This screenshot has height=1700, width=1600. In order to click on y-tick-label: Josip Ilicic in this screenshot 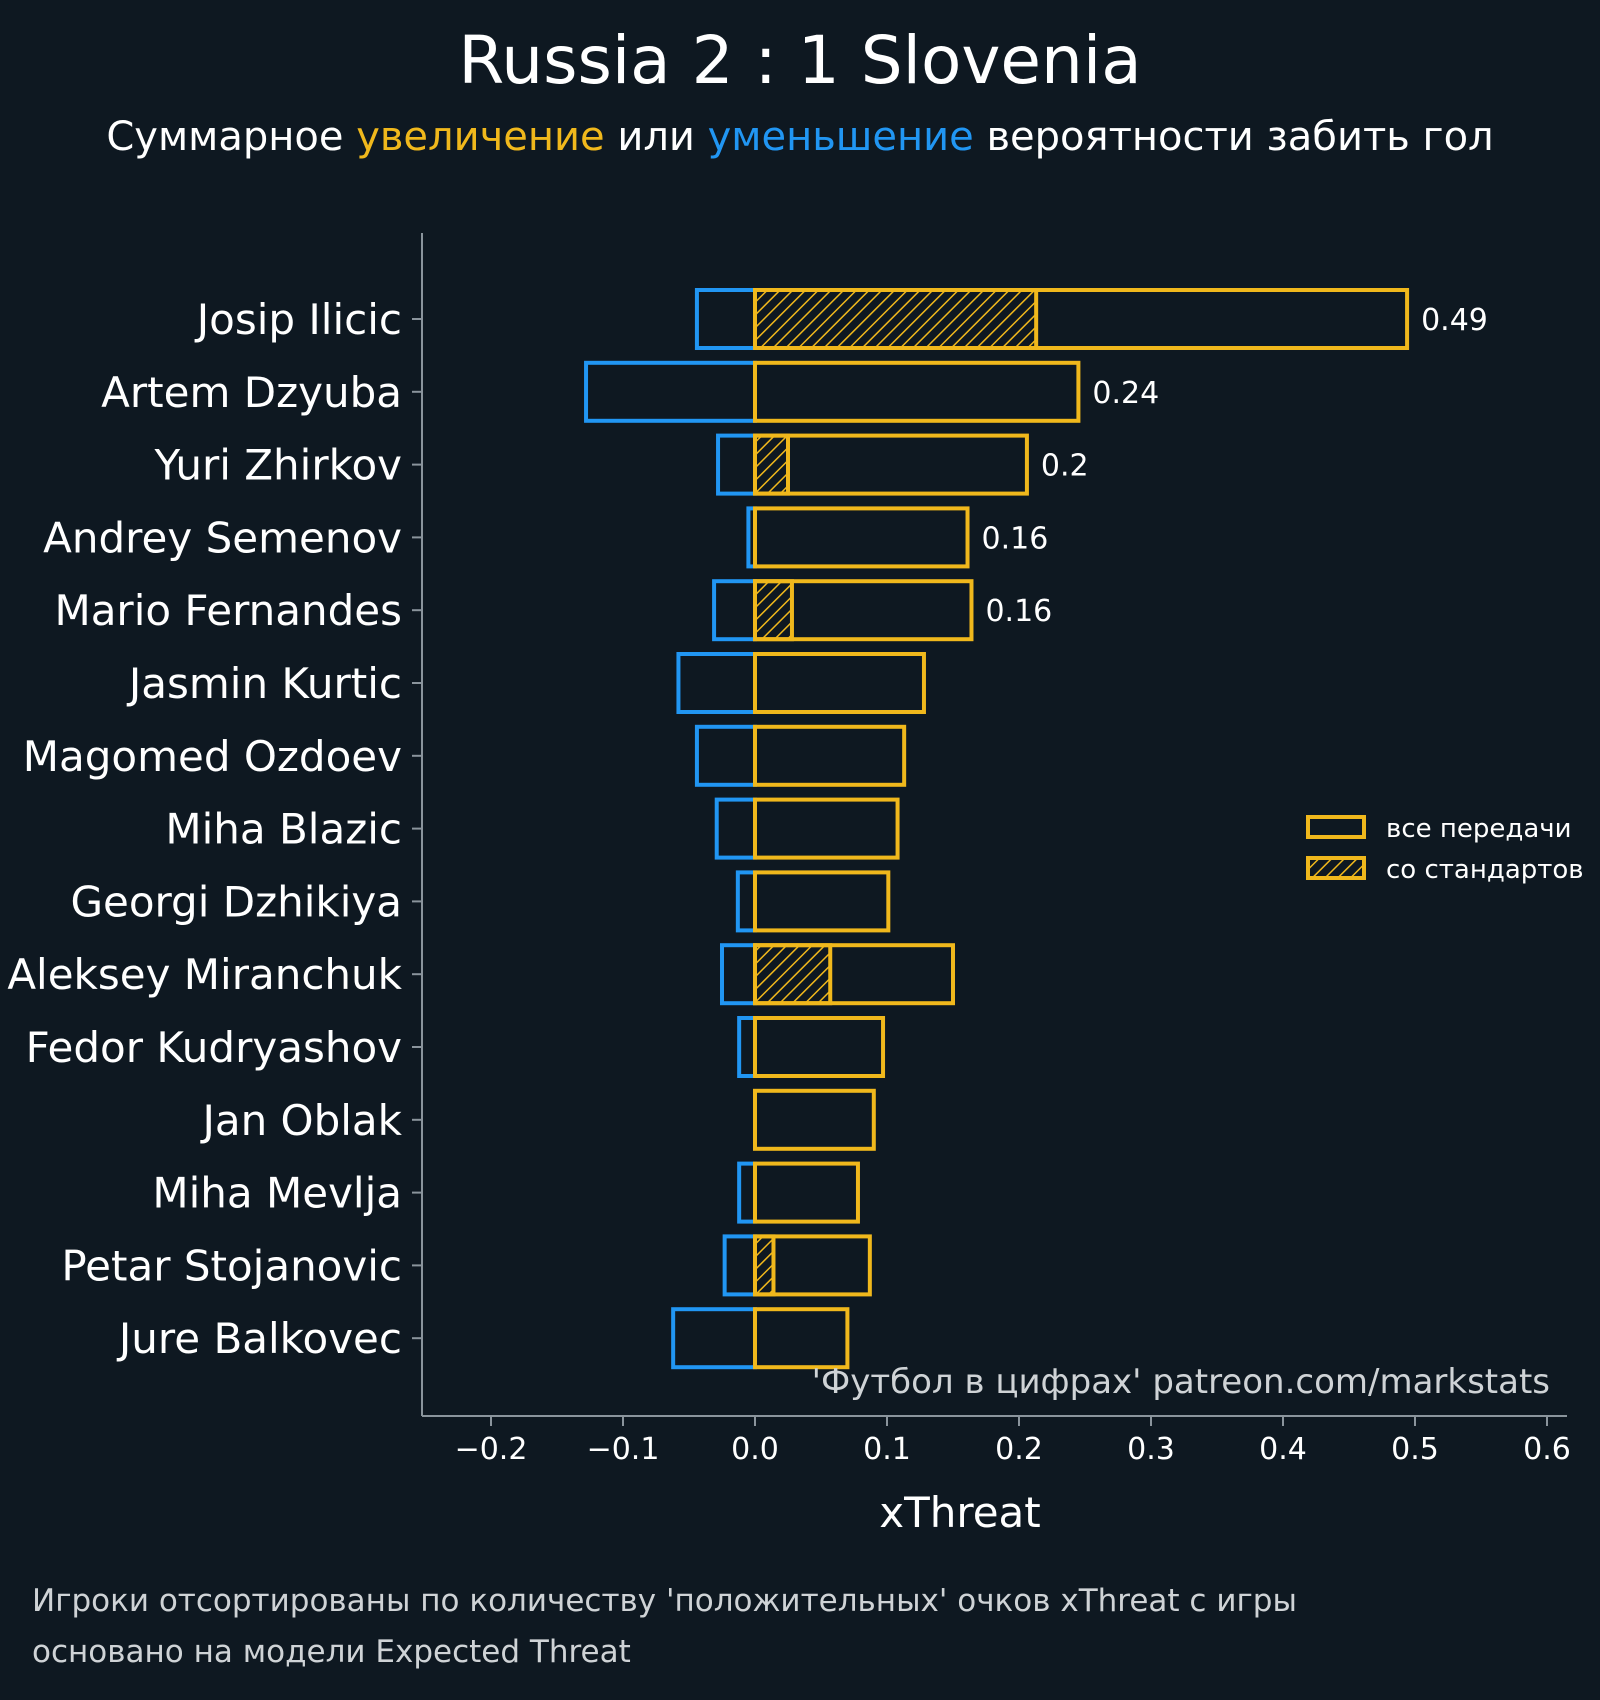, I will do `click(298, 319)`.